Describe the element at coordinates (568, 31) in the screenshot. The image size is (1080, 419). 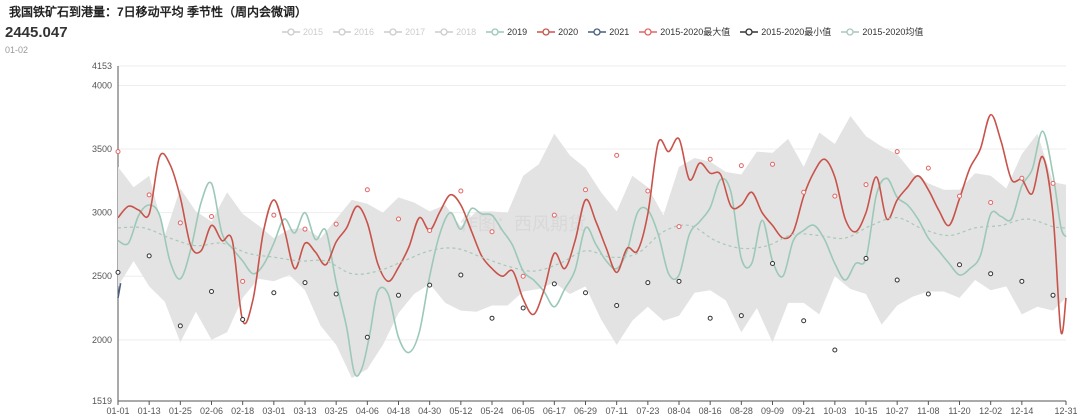
I see `legend-label: 2020` at that location.